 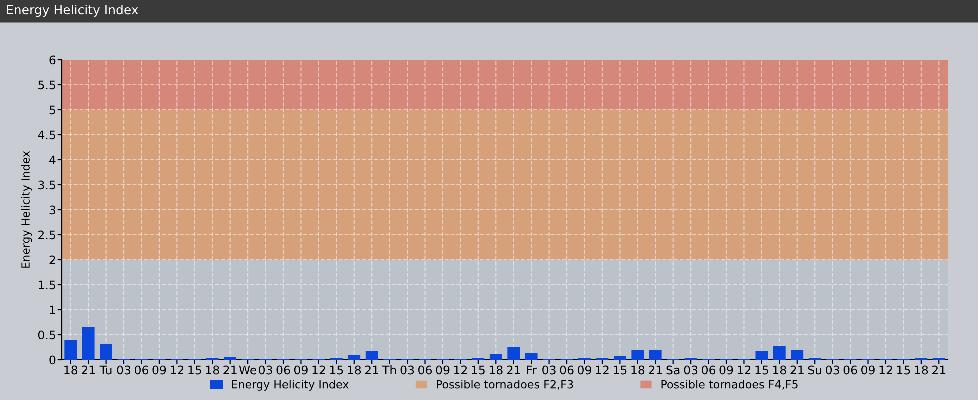 I want to click on y-tick-label: 1, so click(x=53, y=310).